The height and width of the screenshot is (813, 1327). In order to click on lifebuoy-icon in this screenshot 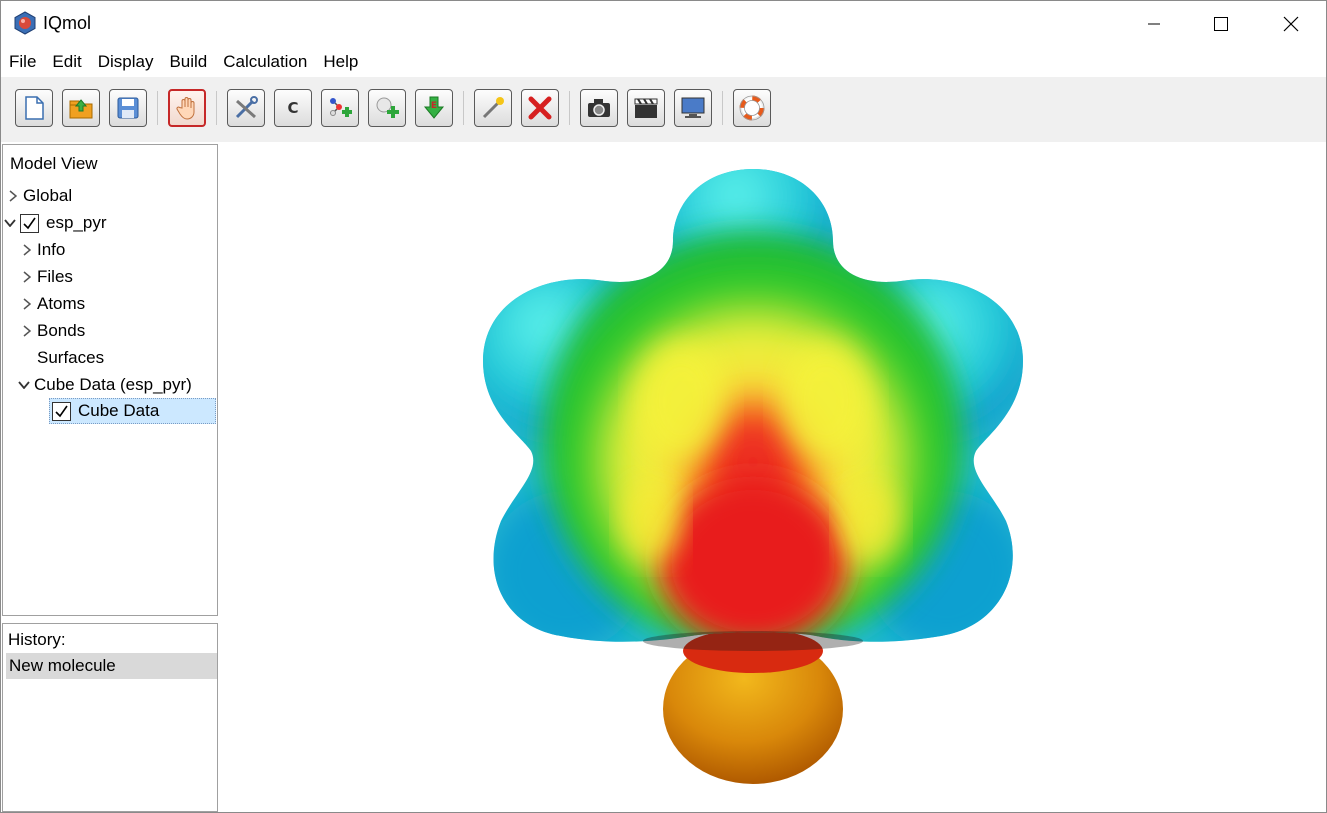, I will do `click(752, 108)`.